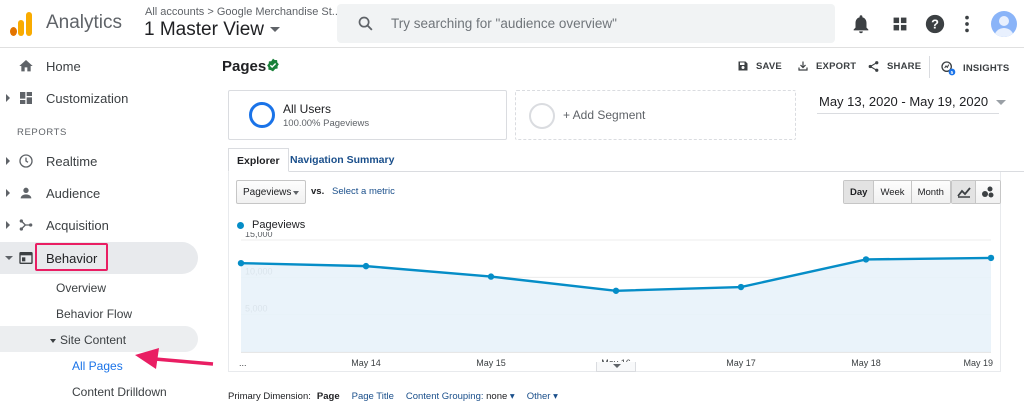 The height and width of the screenshot is (407, 1024). I want to click on sidebar-item-label: Behavior, so click(72, 258).